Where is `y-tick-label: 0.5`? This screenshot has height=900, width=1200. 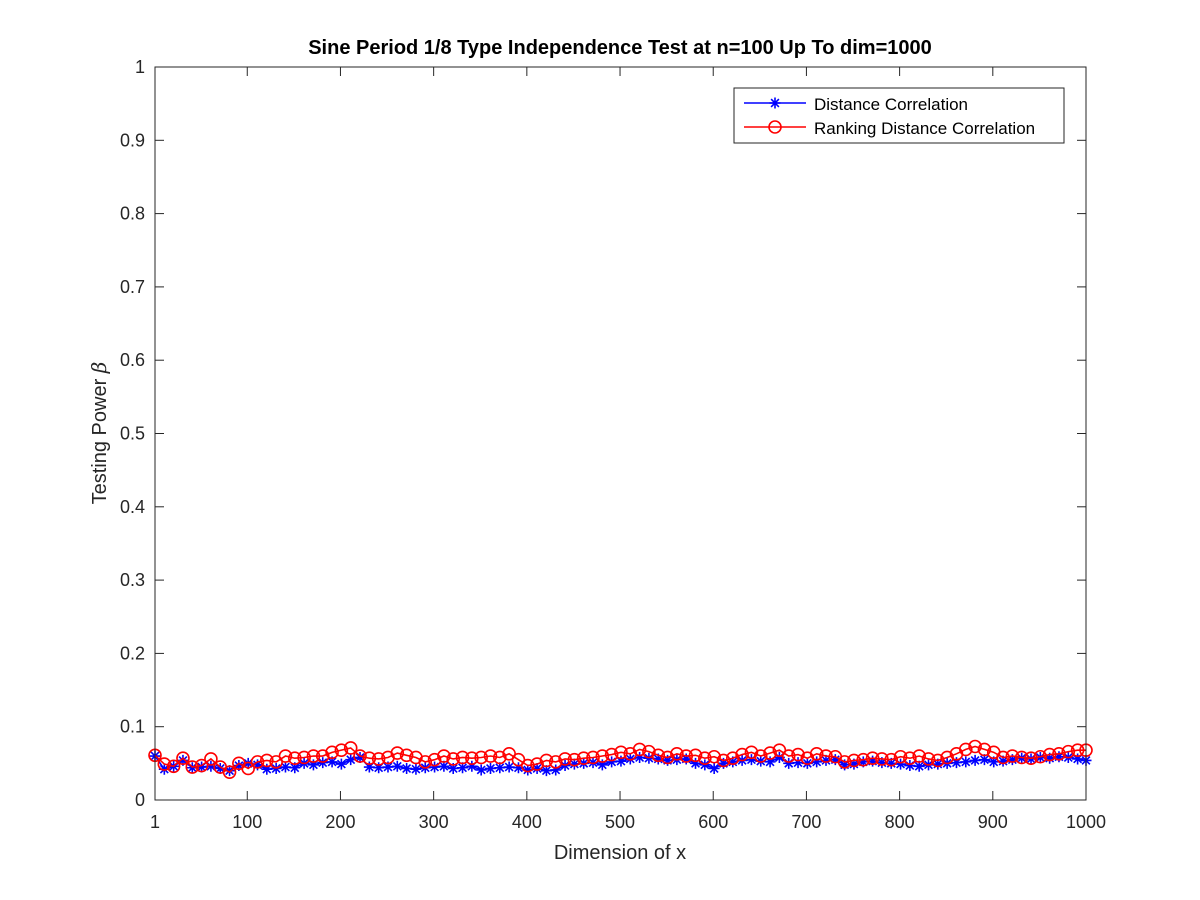
y-tick-label: 0.5 is located at coordinates (132, 434).